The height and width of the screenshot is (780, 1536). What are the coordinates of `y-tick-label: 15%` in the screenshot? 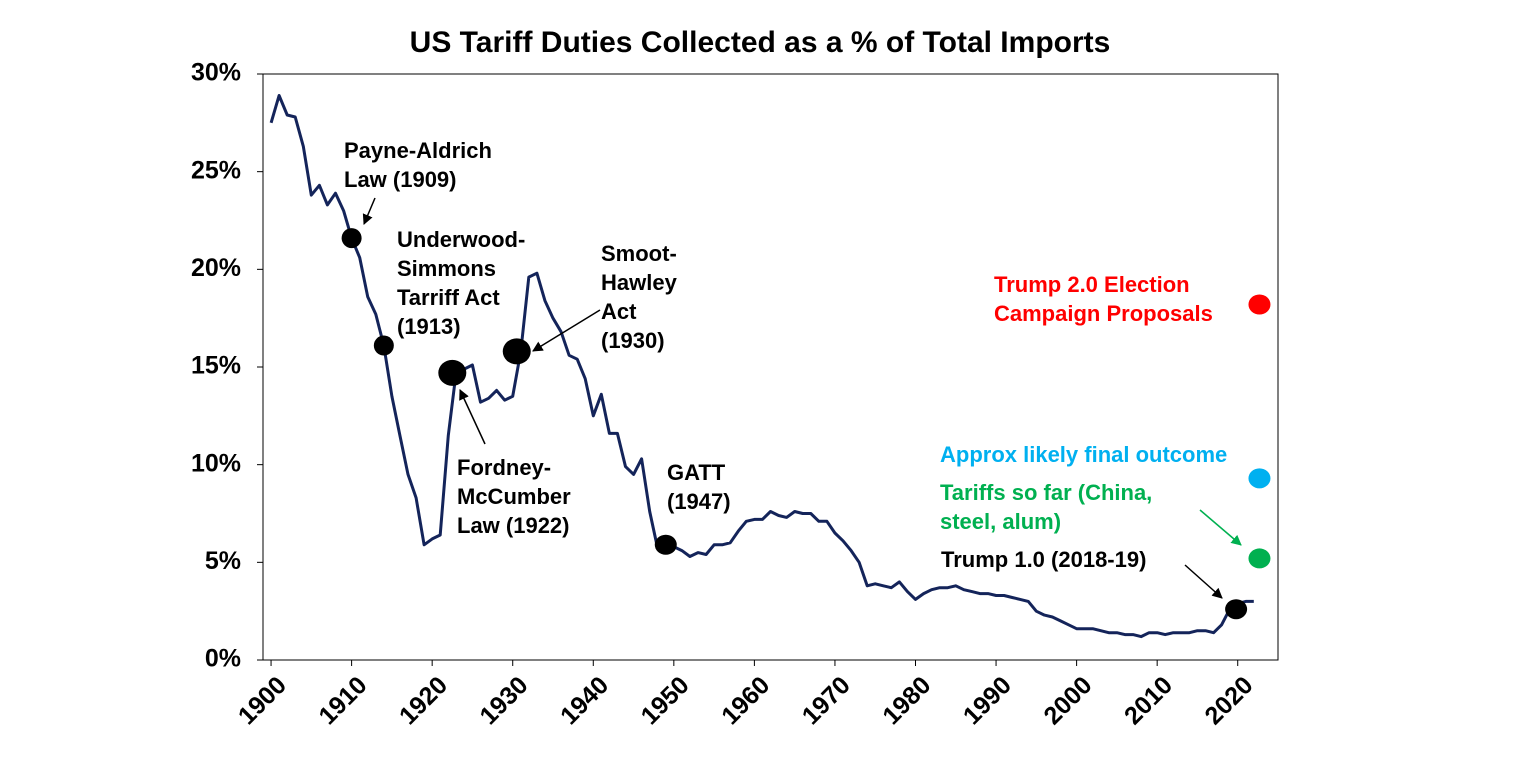 It's located at (216, 366).